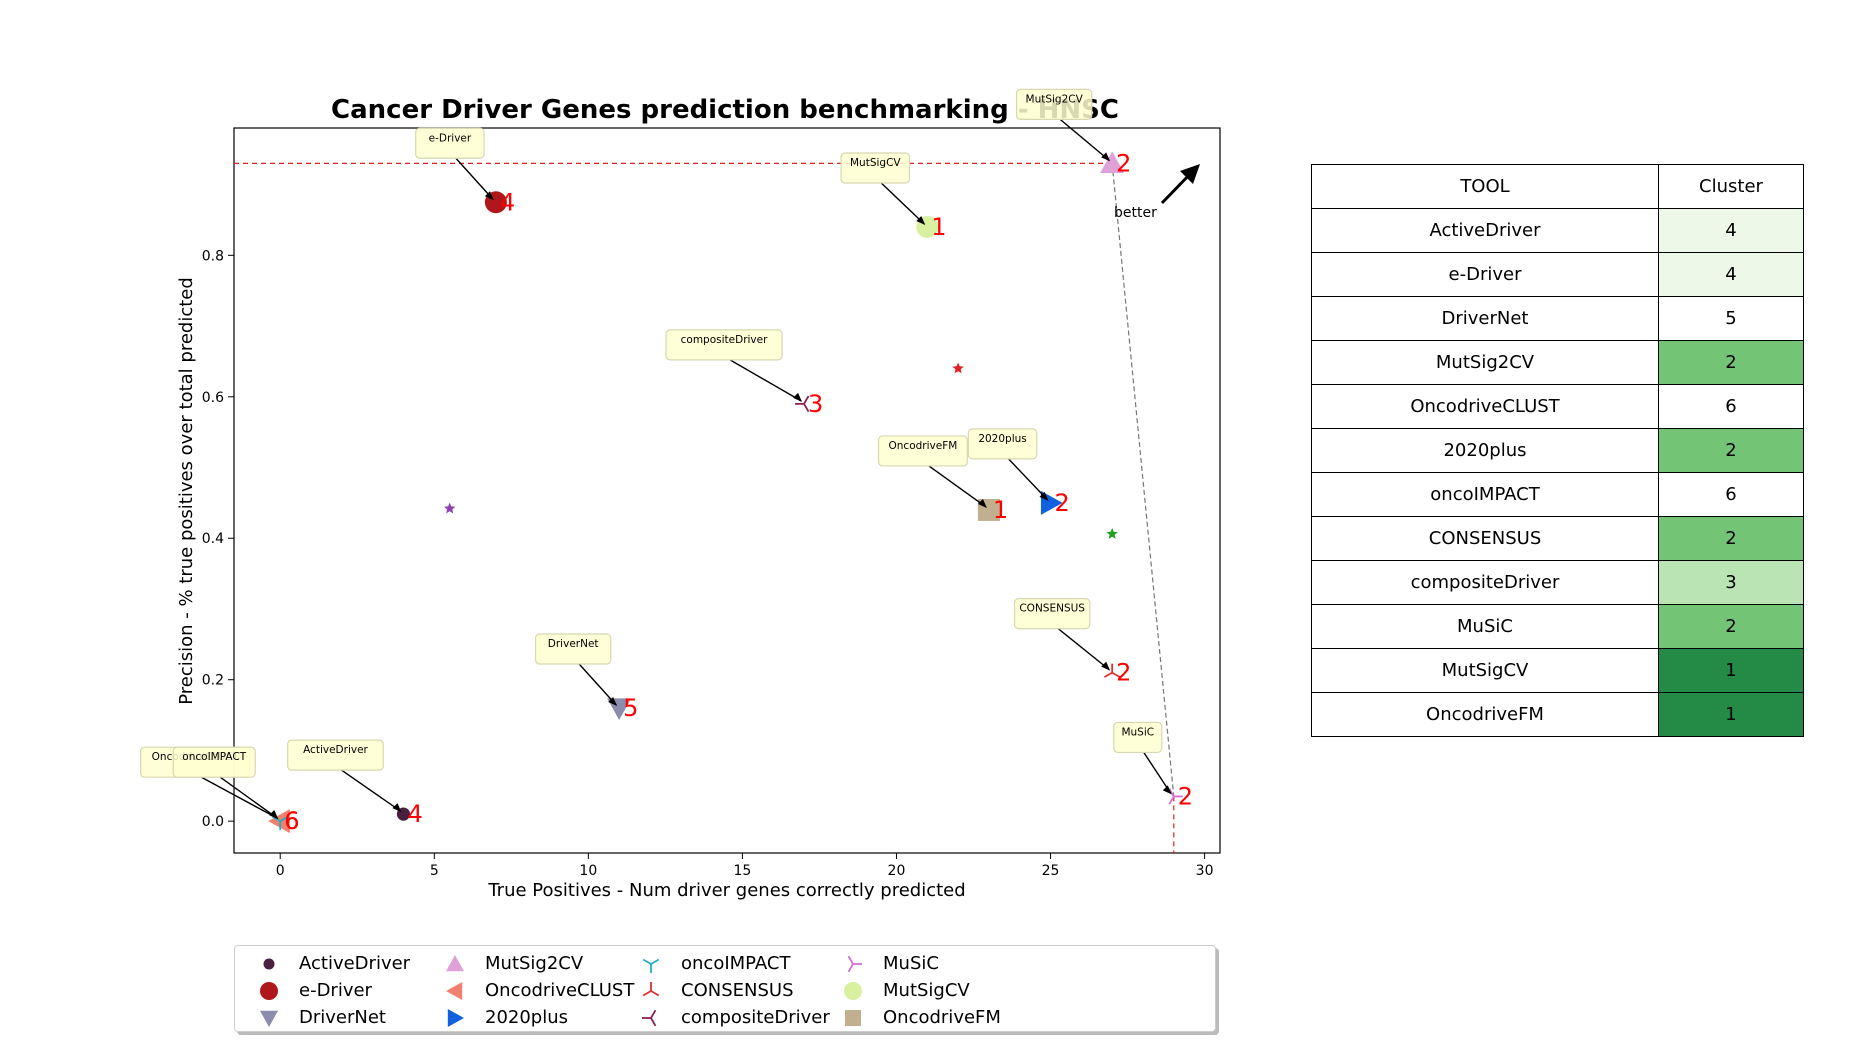  I want to click on annotation-activedriver: ActiveDriver 4, so click(355, 783).